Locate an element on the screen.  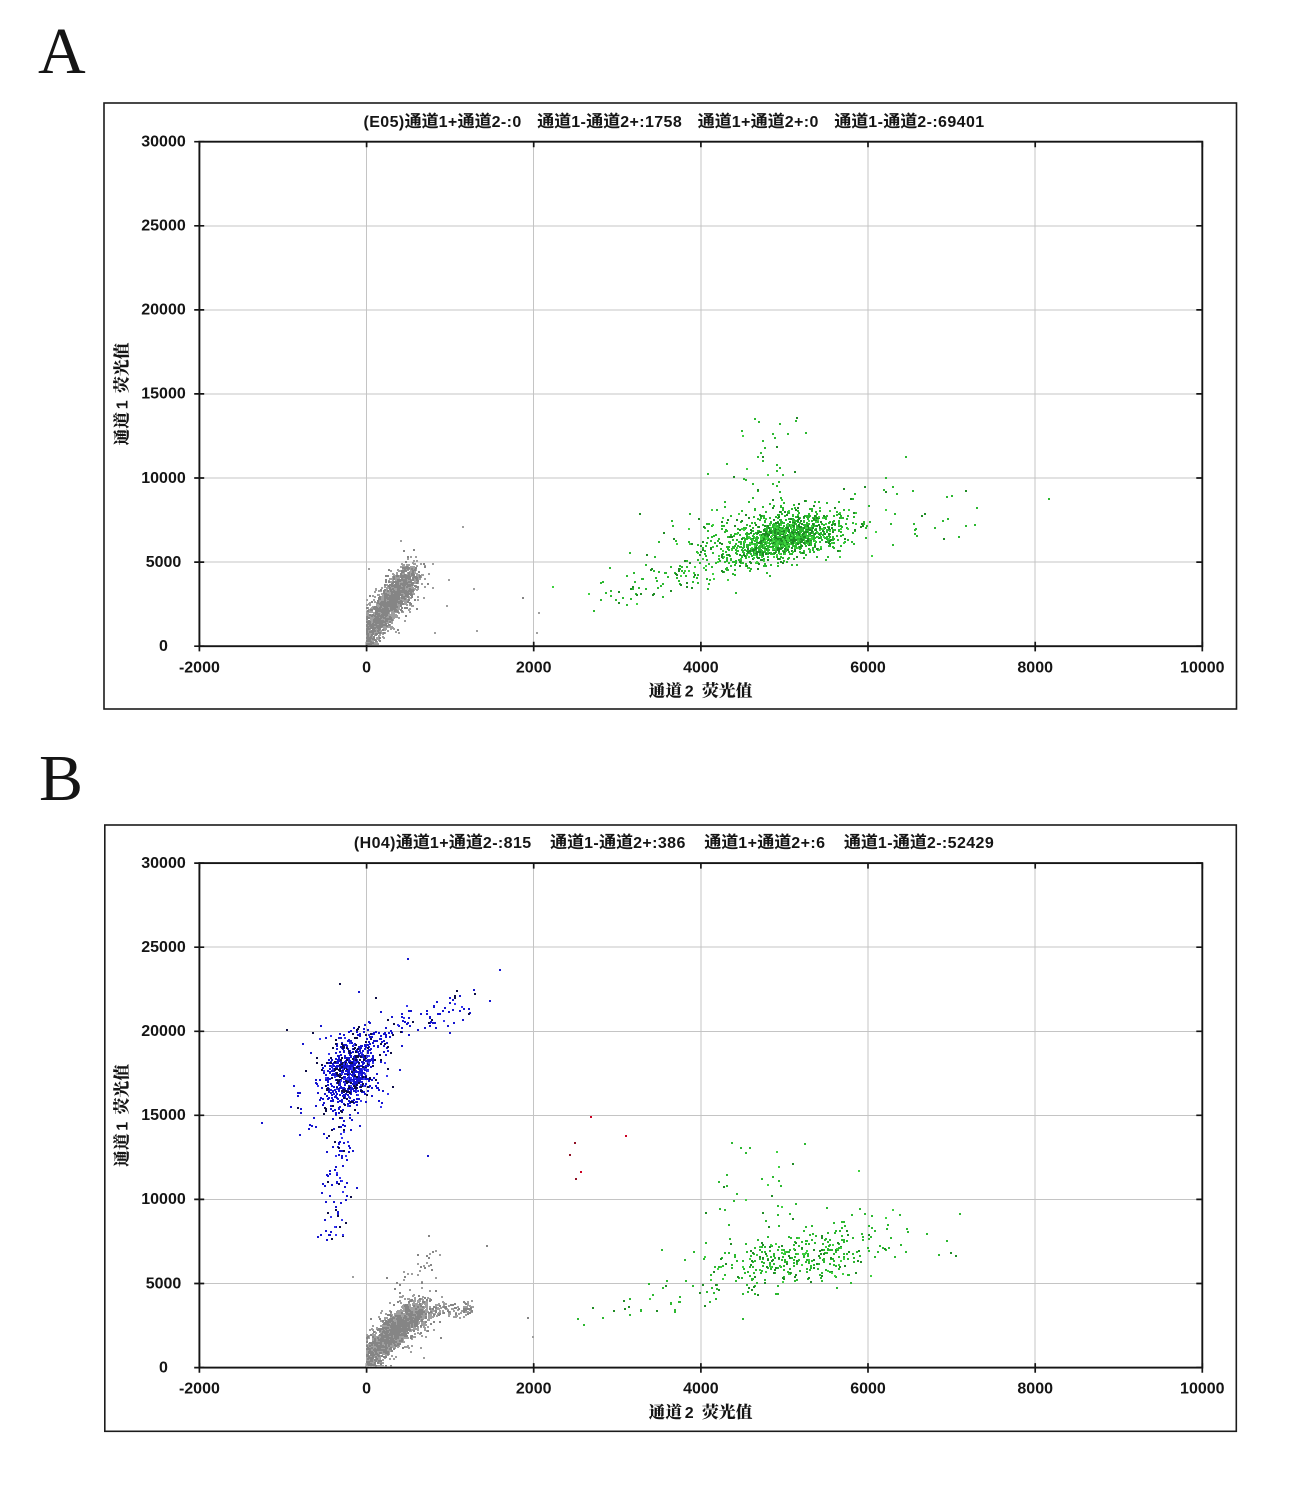
svg-text: 2+:6 is located at coordinates (808, 843).